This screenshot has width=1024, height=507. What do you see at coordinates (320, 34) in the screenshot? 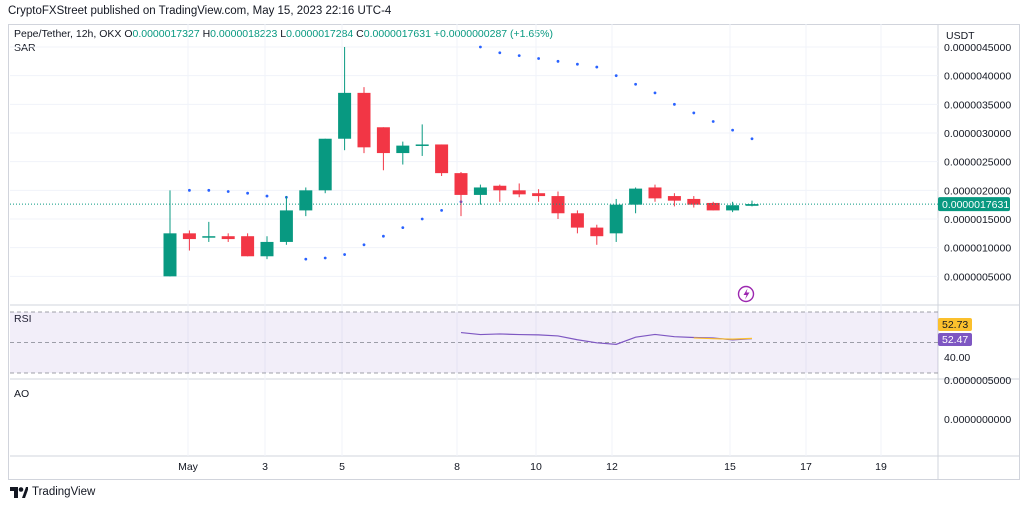
I see `low-value: 0.0000017284` at bounding box center [320, 34].